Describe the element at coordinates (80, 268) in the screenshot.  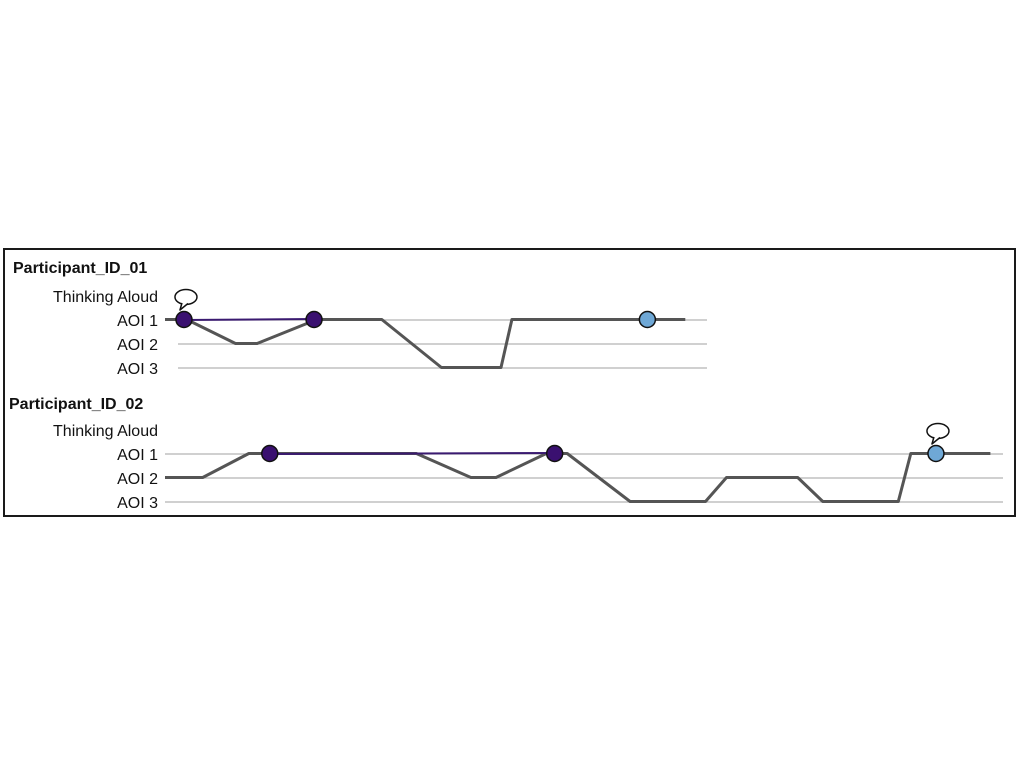
I see `participant-title: Participant_ID_01` at that location.